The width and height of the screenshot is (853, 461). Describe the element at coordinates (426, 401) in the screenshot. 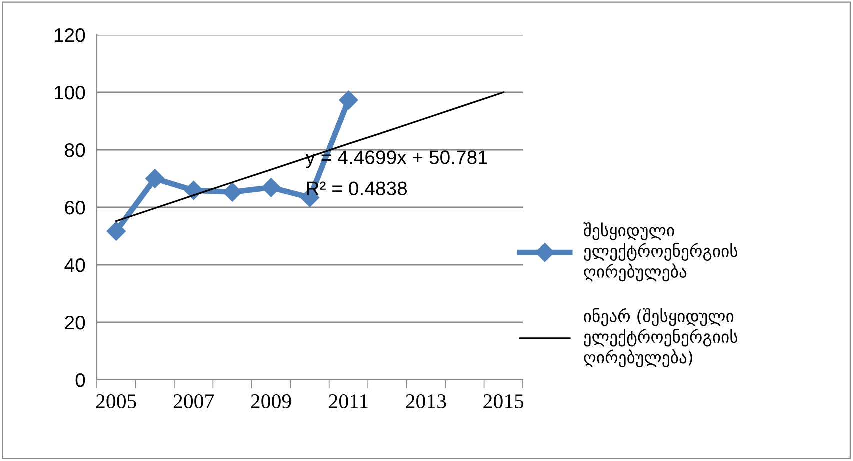

I see `x-tick-label: 2013` at that location.